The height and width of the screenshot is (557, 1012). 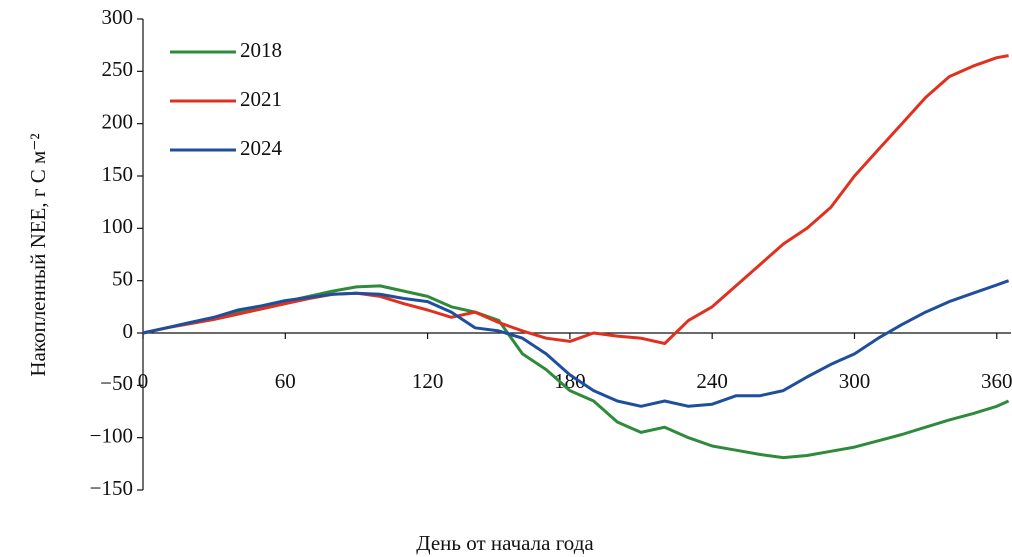 I want to click on legend-label: 2021, so click(x=261, y=99).